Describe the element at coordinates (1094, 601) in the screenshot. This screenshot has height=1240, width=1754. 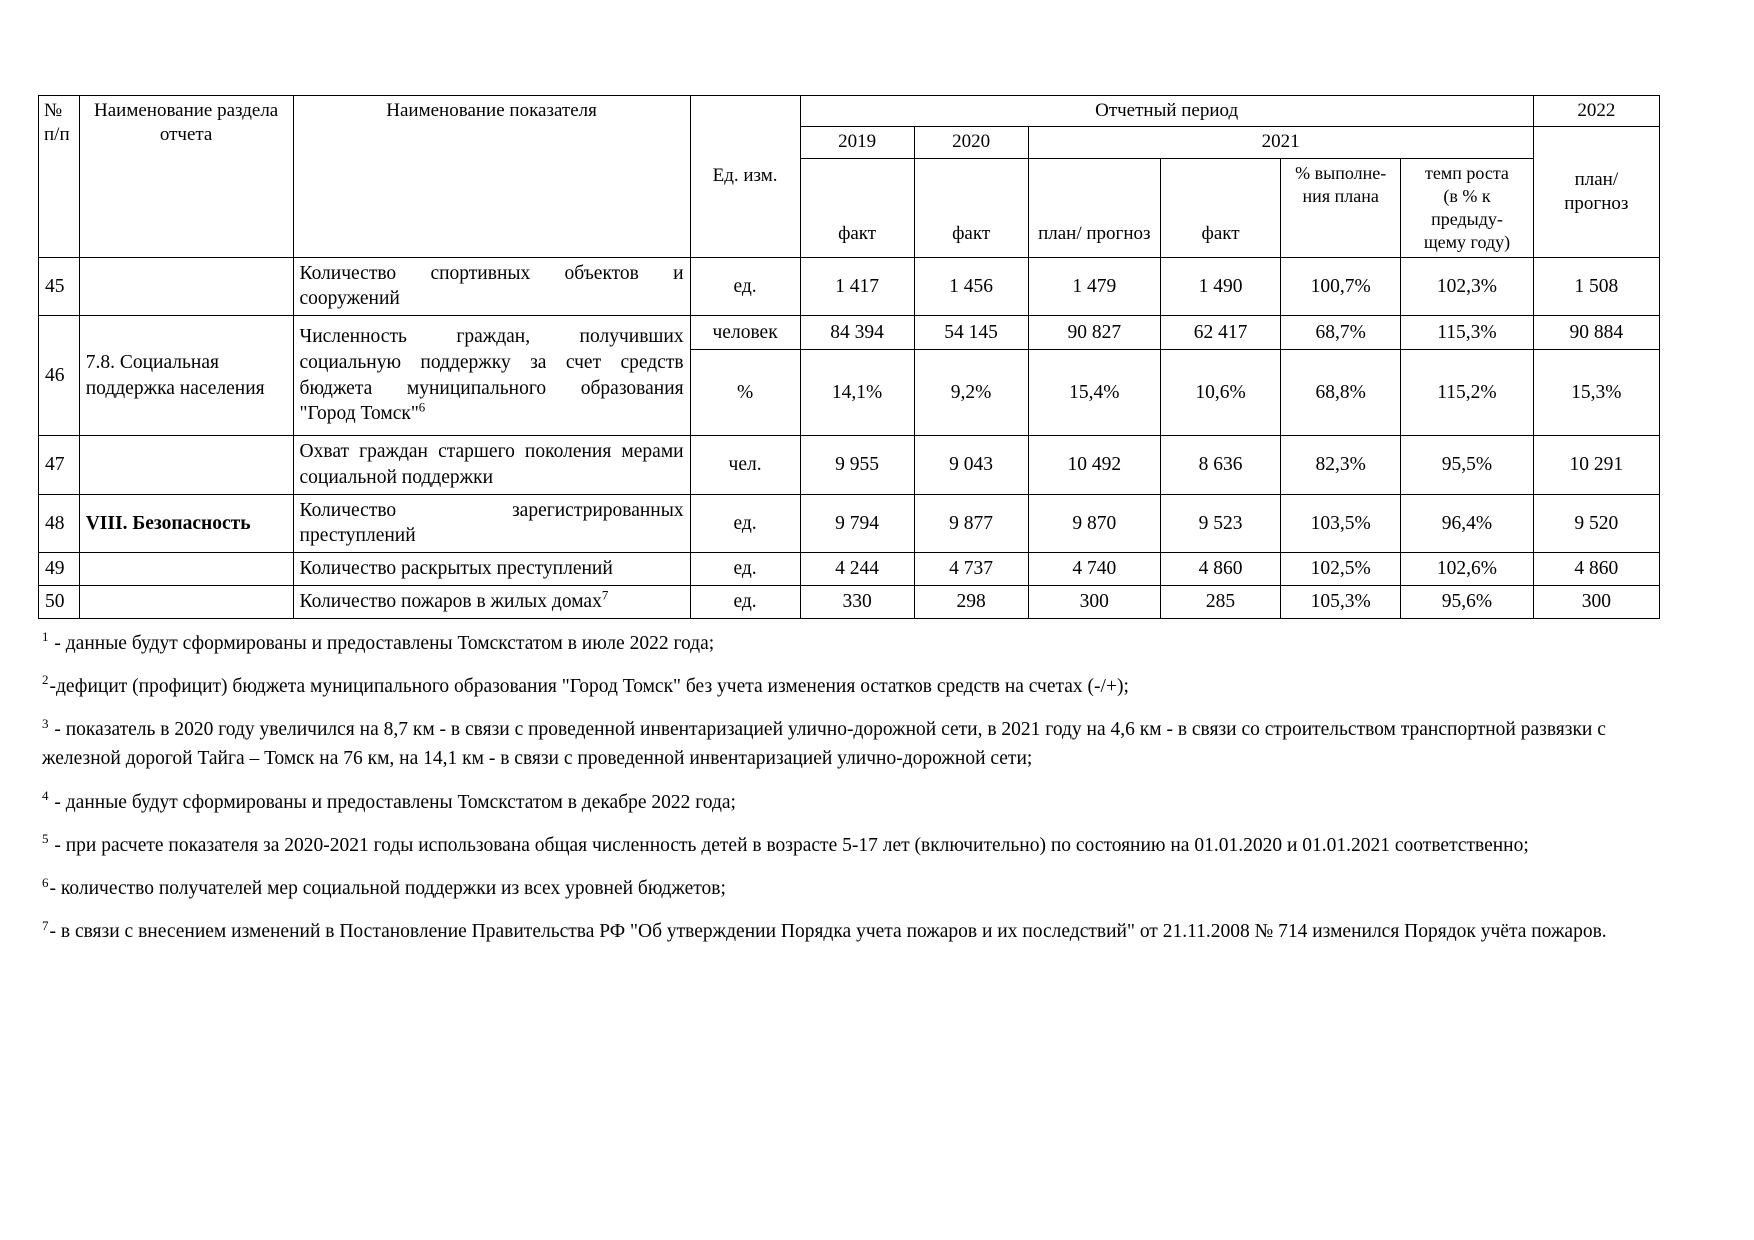
I see `cell-plan-2021: 300` at that location.